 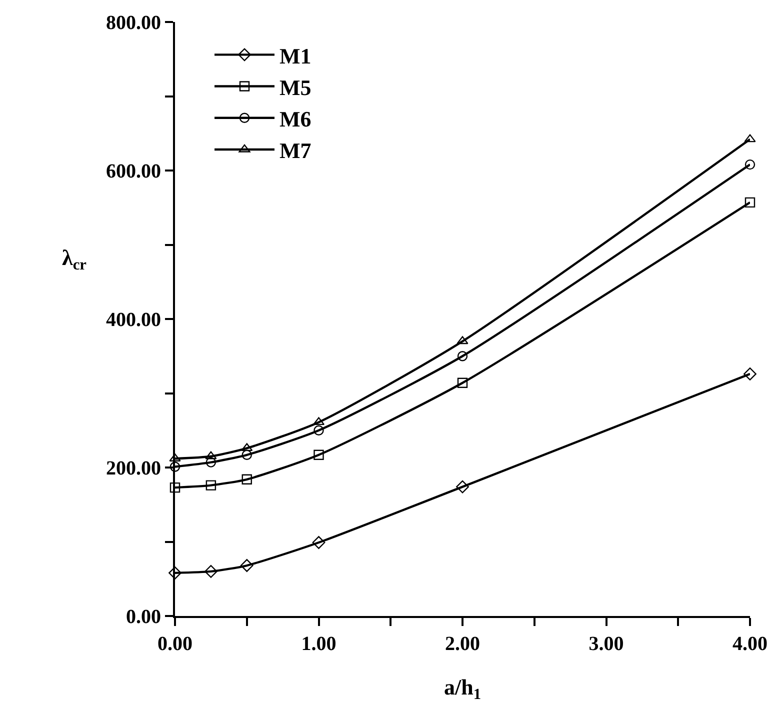 What do you see at coordinates (606, 644) in the screenshot?
I see `x-tick-label: 3.00` at bounding box center [606, 644].